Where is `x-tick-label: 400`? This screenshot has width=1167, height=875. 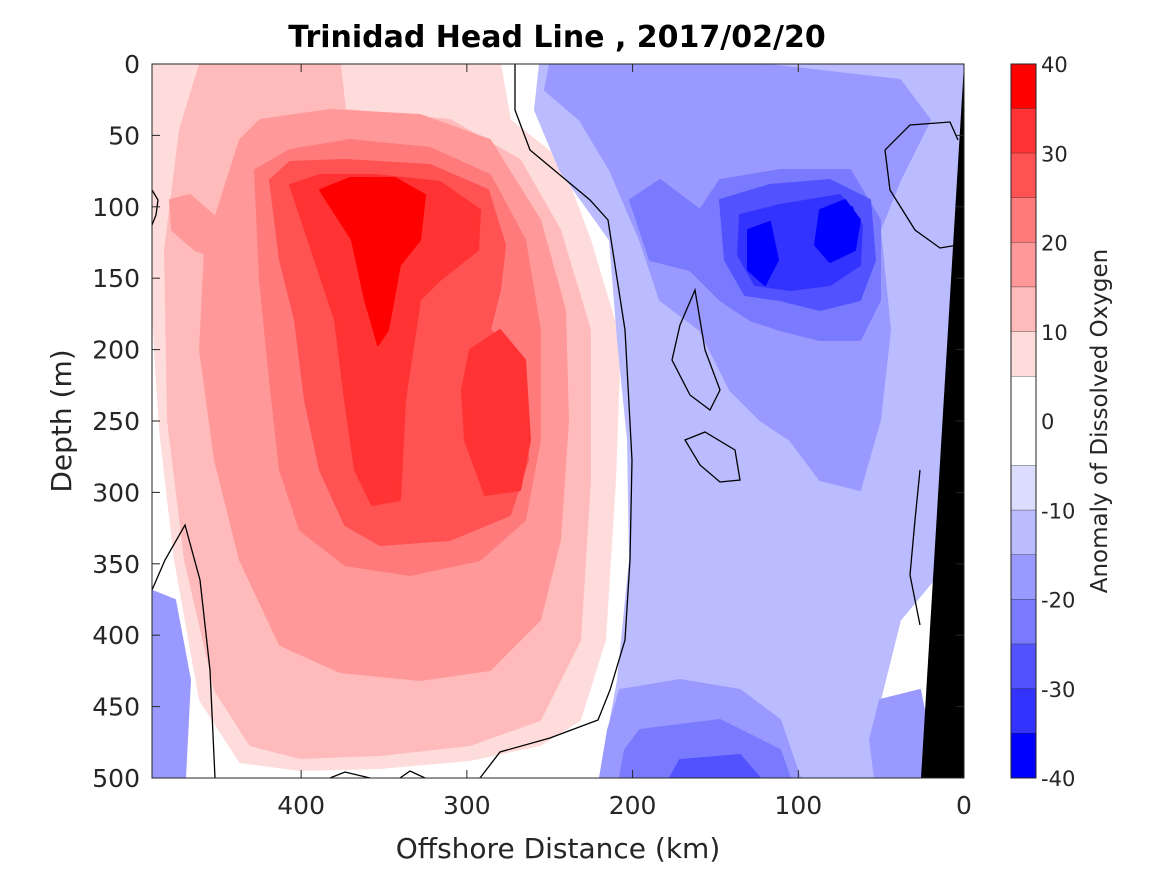 x-tick-label: 400 is located at coordinates (301, 805).